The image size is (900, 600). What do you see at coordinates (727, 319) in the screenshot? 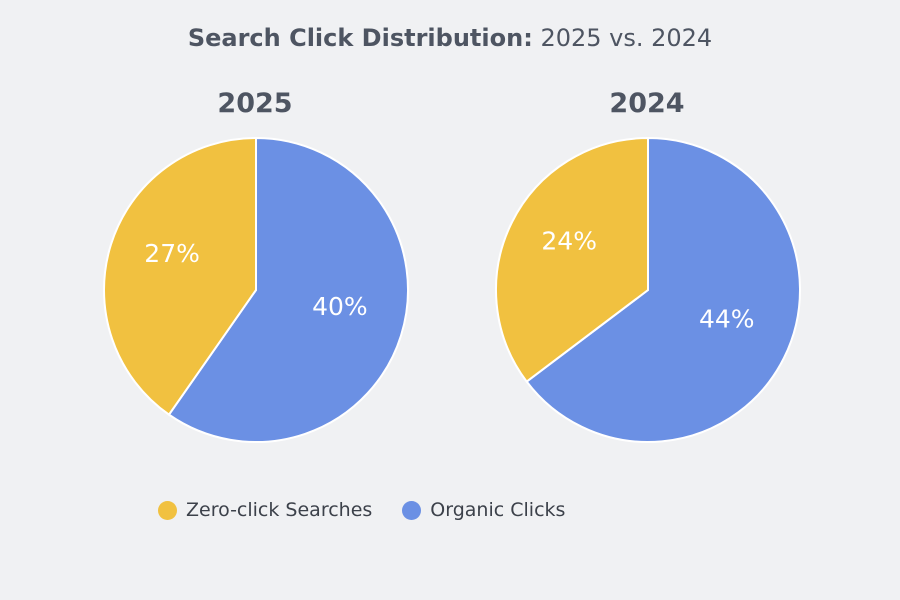
I see `slice-label-organic: 44%` at bounding box center [727, 319].